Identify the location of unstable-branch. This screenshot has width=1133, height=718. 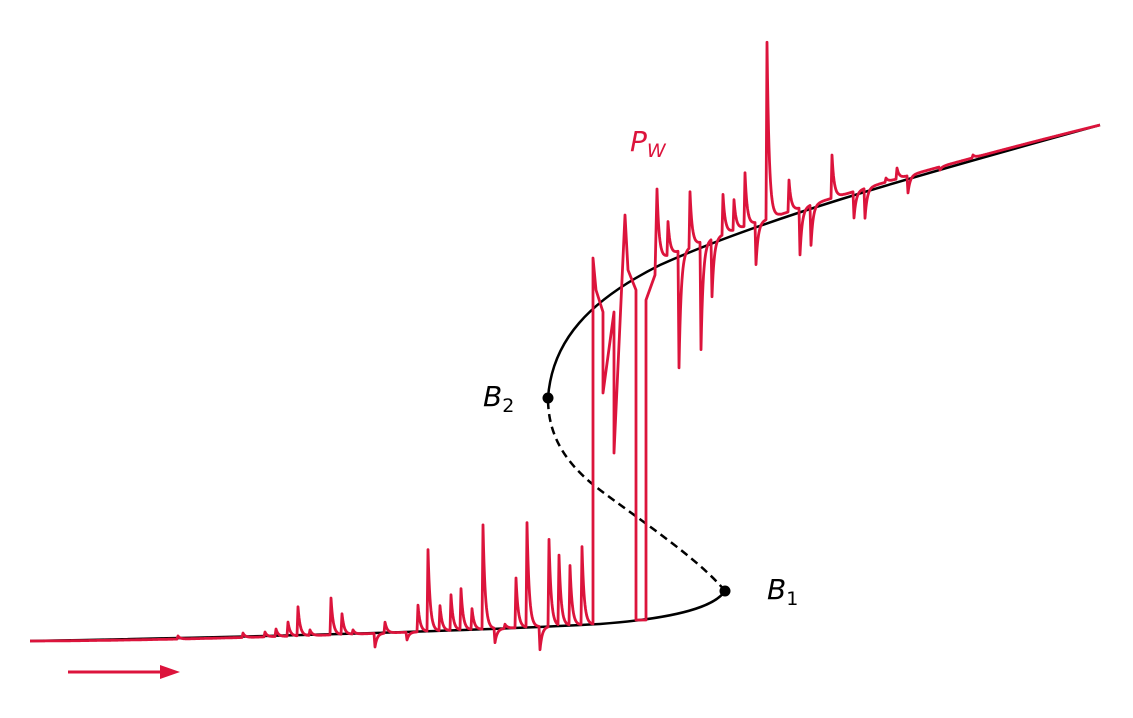
(636, 494).